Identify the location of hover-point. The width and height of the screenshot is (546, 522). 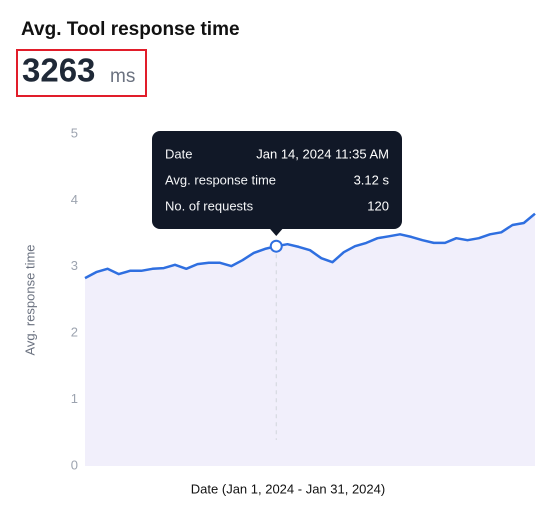
(276, 246).